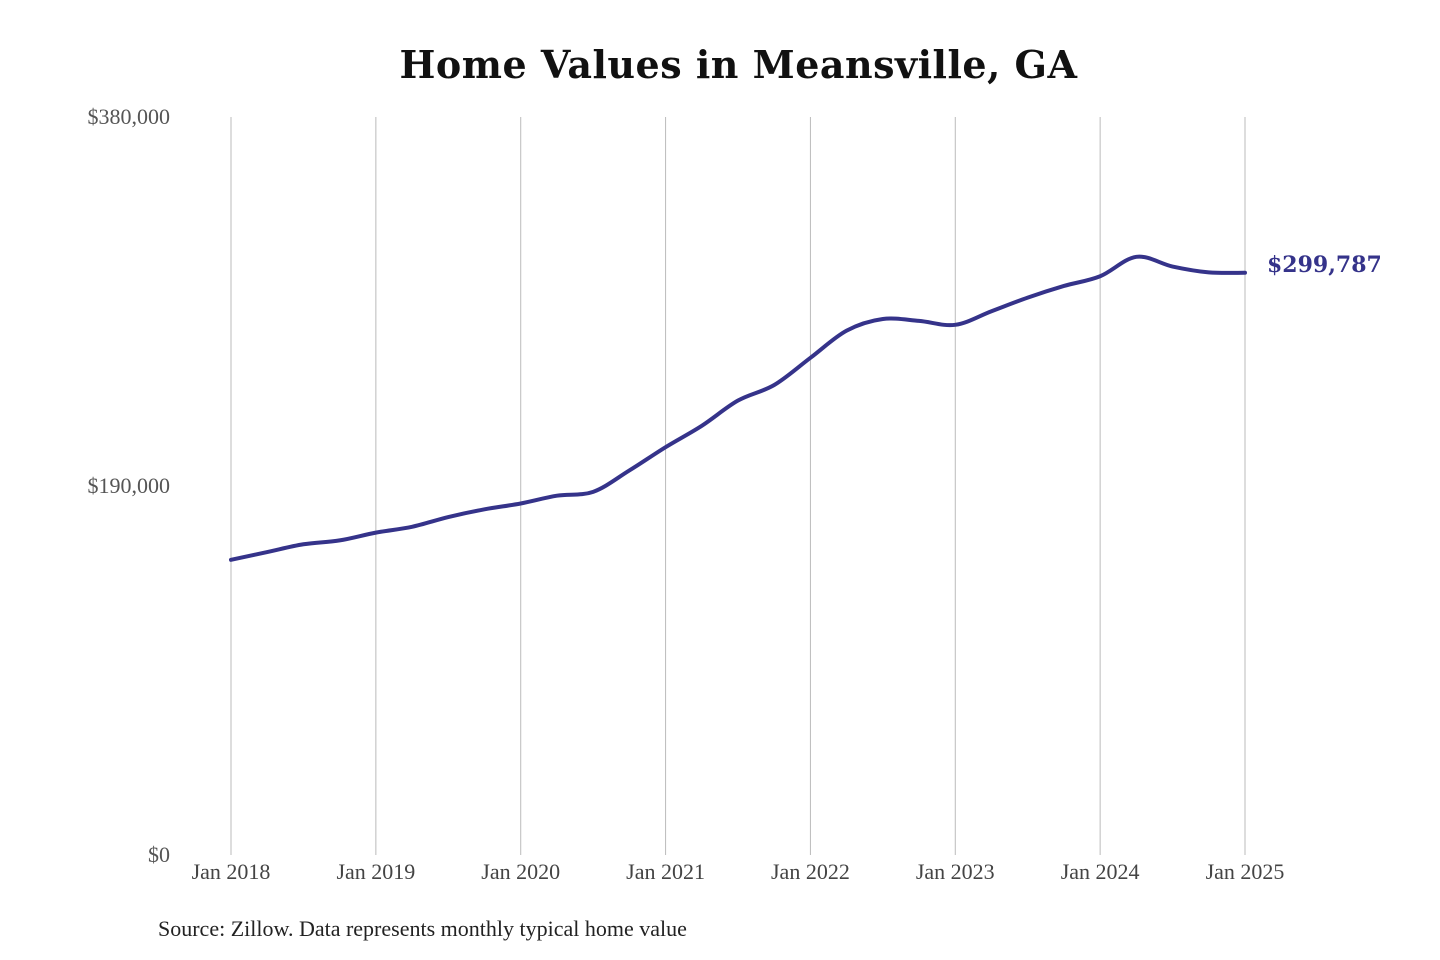 This screenshot has height=960, width=1440. What do you see at coordinates (955, 871) in the screenshot?
I see `x-tick-label: Jan 2023` at bounding box center [955, 871].